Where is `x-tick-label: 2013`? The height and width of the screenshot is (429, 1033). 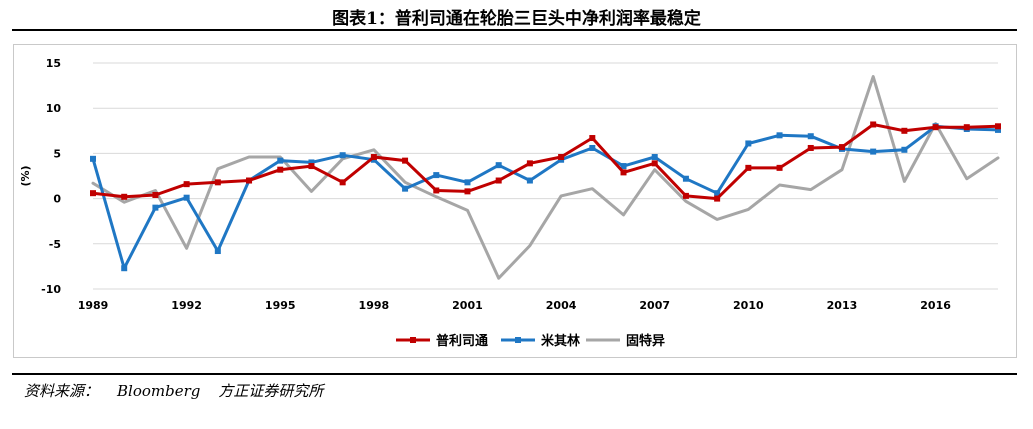 x-tick-label: 2013 is located at coordinates (842, 305).